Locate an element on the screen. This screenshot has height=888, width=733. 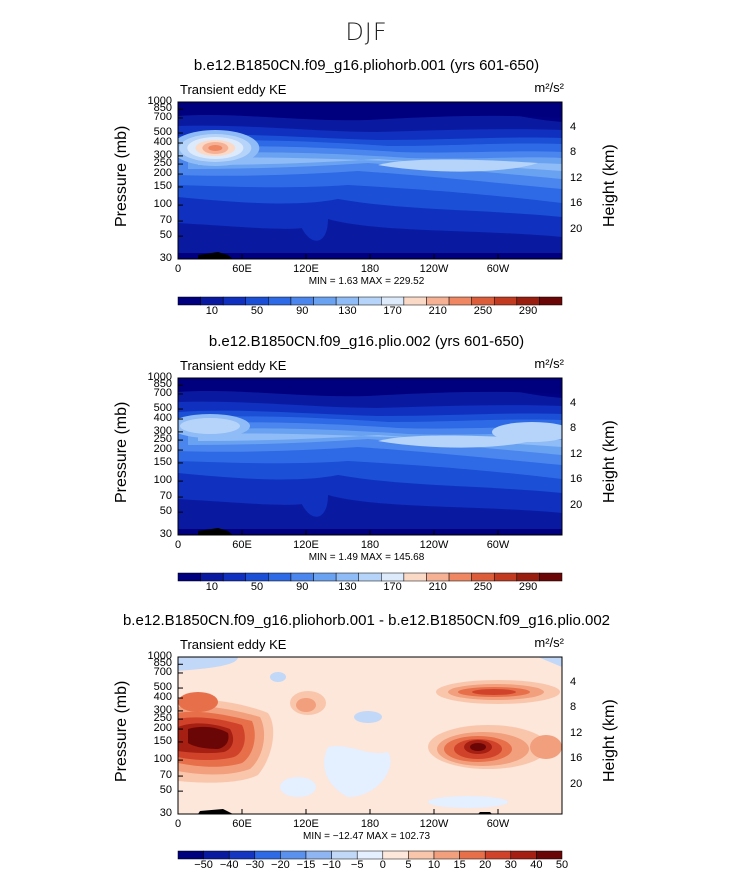
colorbar-label: 170 is located at coordinates (392, 311).